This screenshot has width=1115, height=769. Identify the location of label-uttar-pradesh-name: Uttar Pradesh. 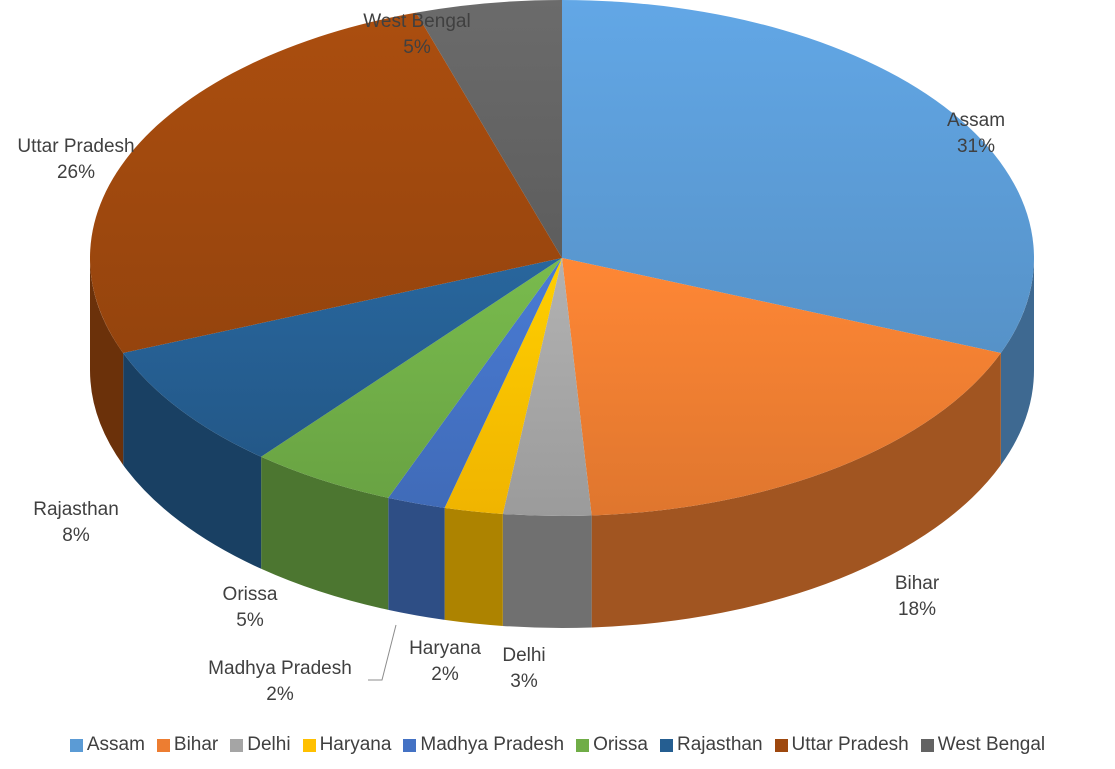
(75, 146).